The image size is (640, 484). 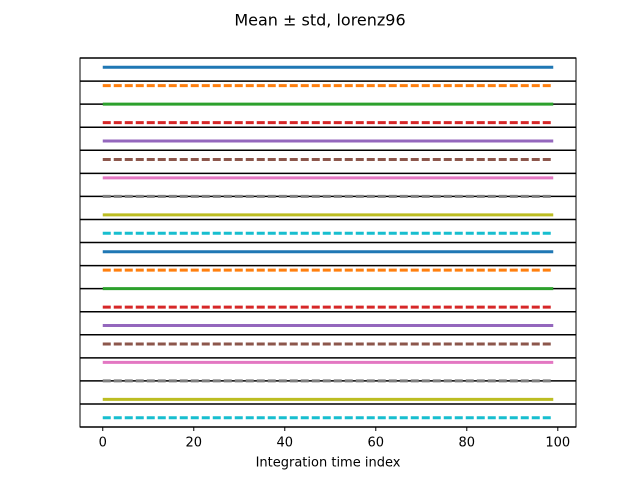 What do you see at coordinates (284, 443) in the screenshot?
I see `x-tick-label: 40` at bounding box center [284, 443].